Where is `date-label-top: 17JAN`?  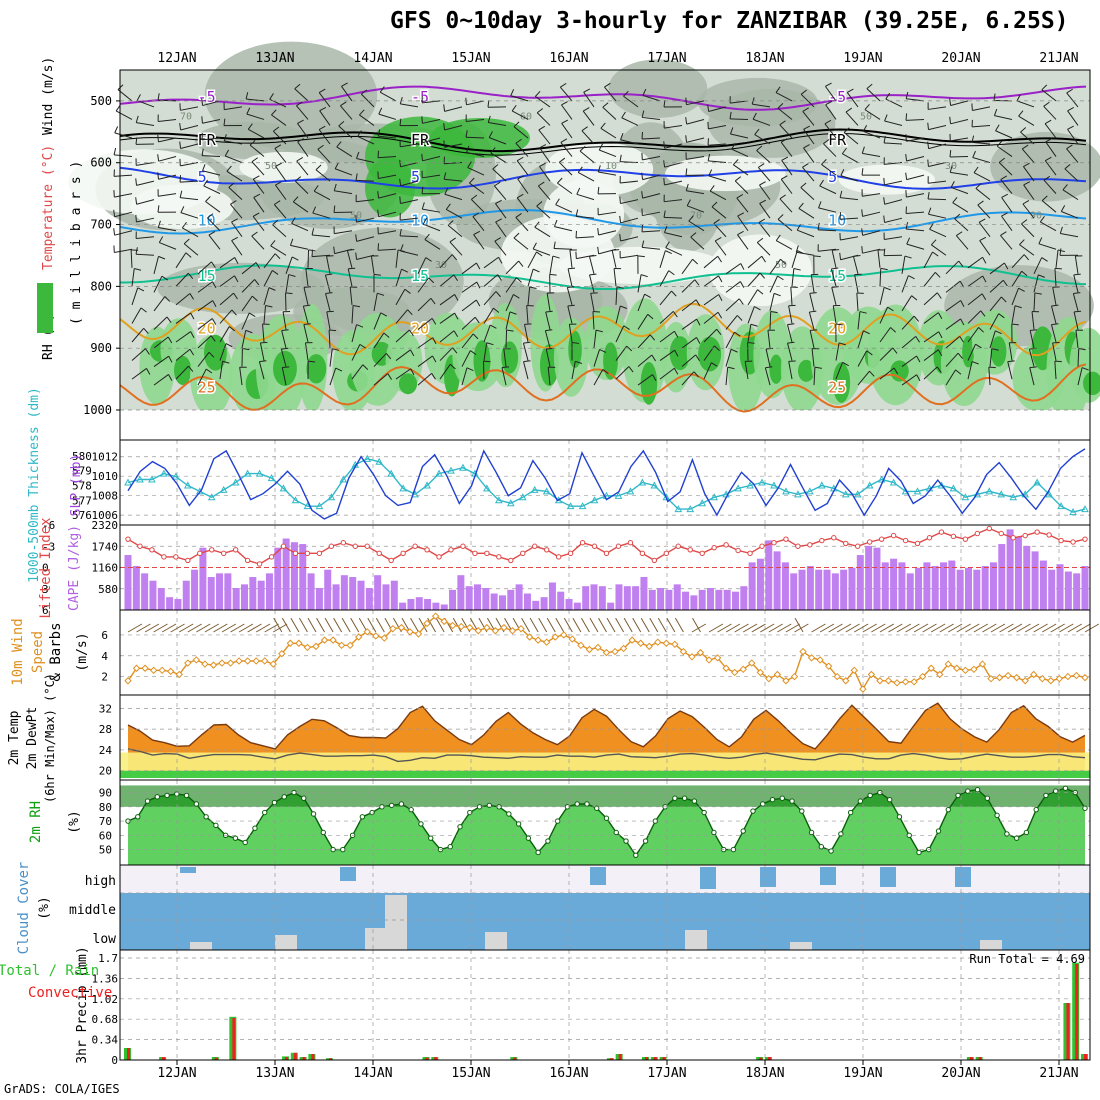
date-label-top: 17JAN is located at coordinates (666, 58).